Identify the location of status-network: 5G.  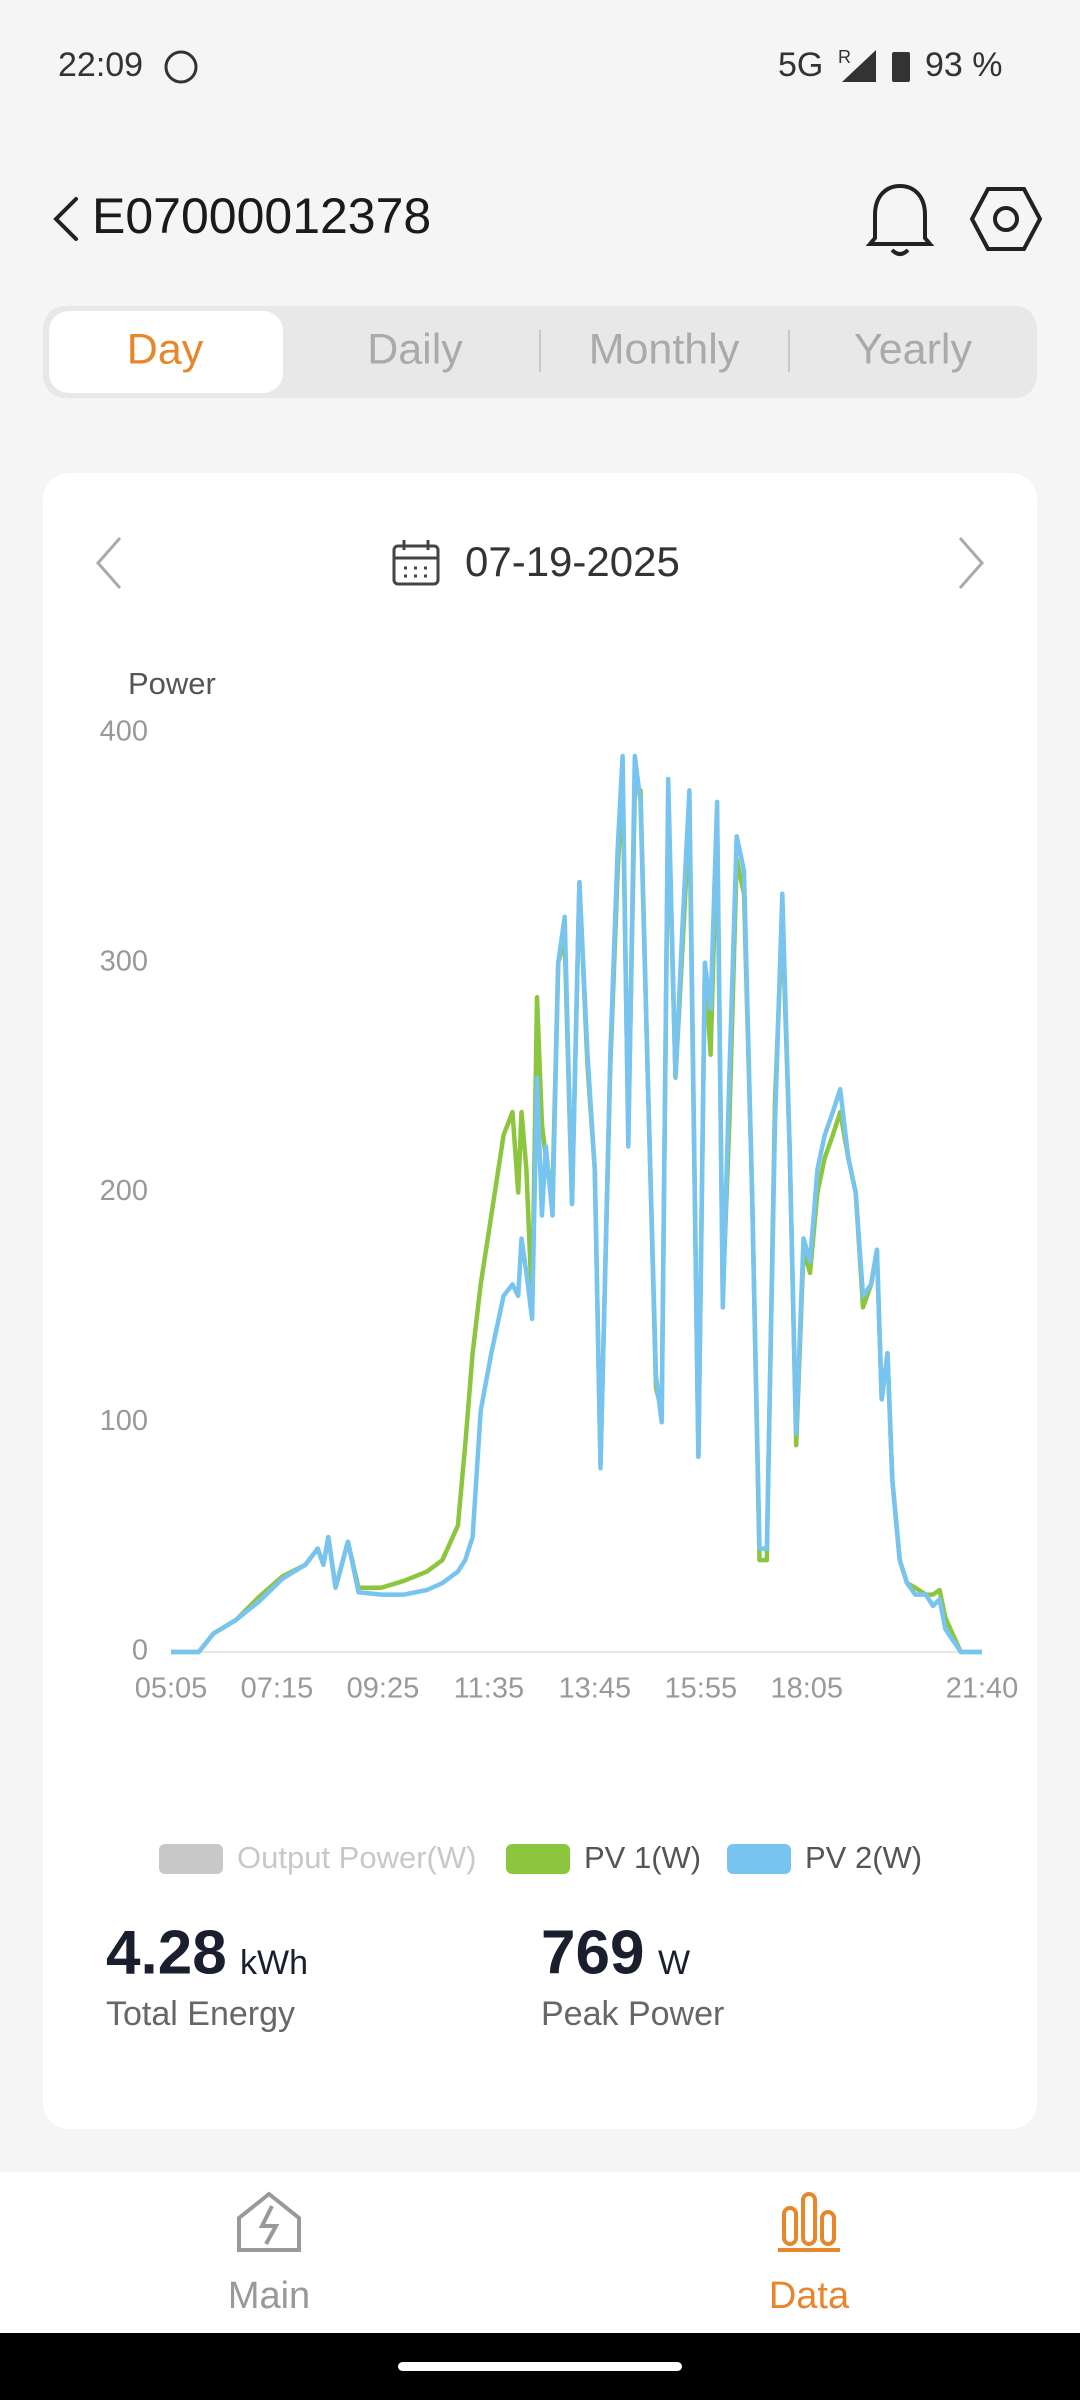
(800, 65).